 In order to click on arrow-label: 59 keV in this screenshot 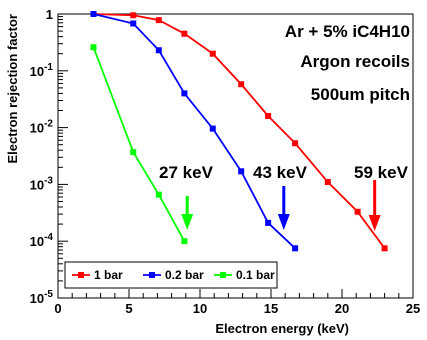, I will do `click(381, 172)`.